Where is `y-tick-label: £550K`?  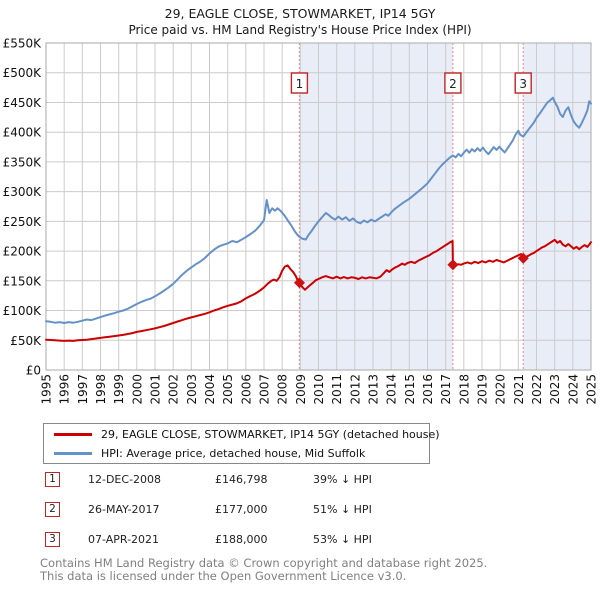 y-tick-label: £550K is located at coordinates (23, 44).